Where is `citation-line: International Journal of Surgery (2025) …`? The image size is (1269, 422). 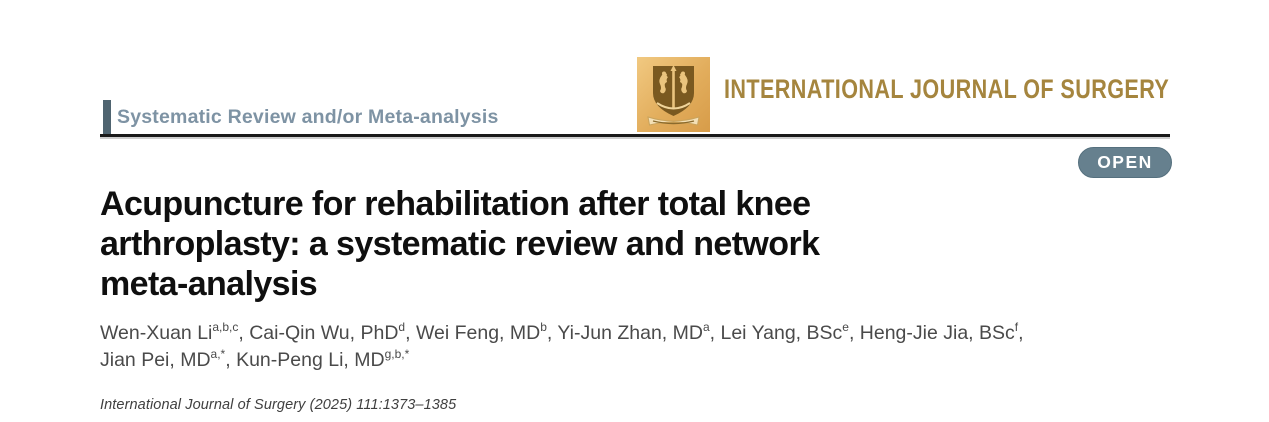 citation-line: International Journal of Surgery (2025) … is located at coordinates (278, 405).